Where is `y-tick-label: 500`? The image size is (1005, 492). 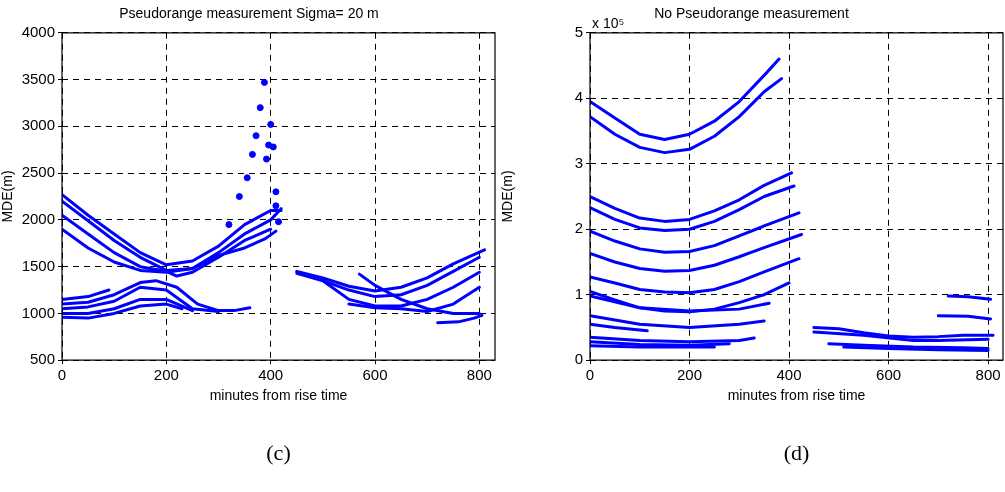 y-tick-label: 500 is located at coordinates (42, 359).